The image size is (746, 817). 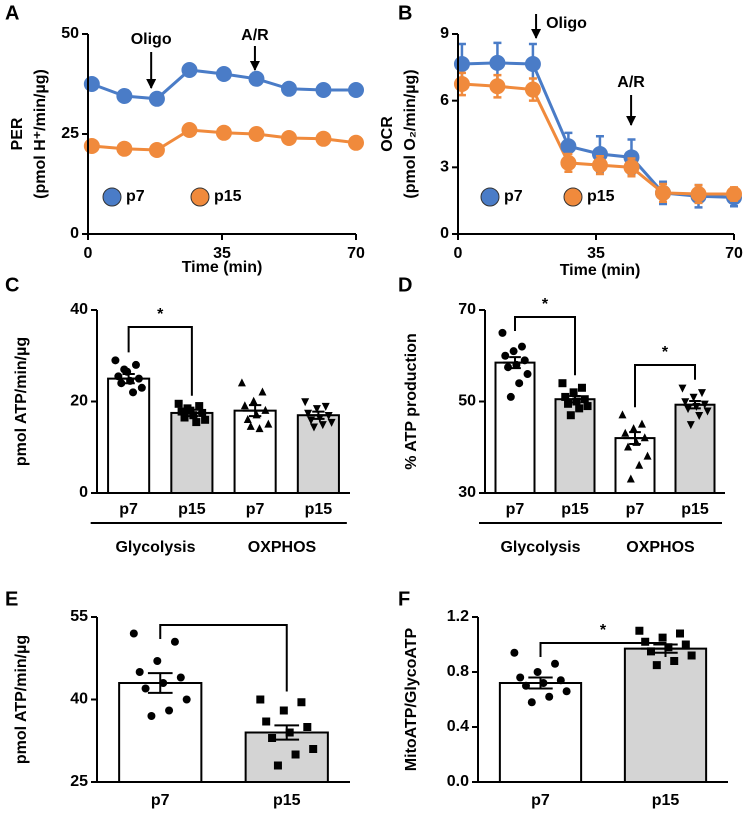 I want to click on y-axis-title: PER, so click(x=17, y=133).